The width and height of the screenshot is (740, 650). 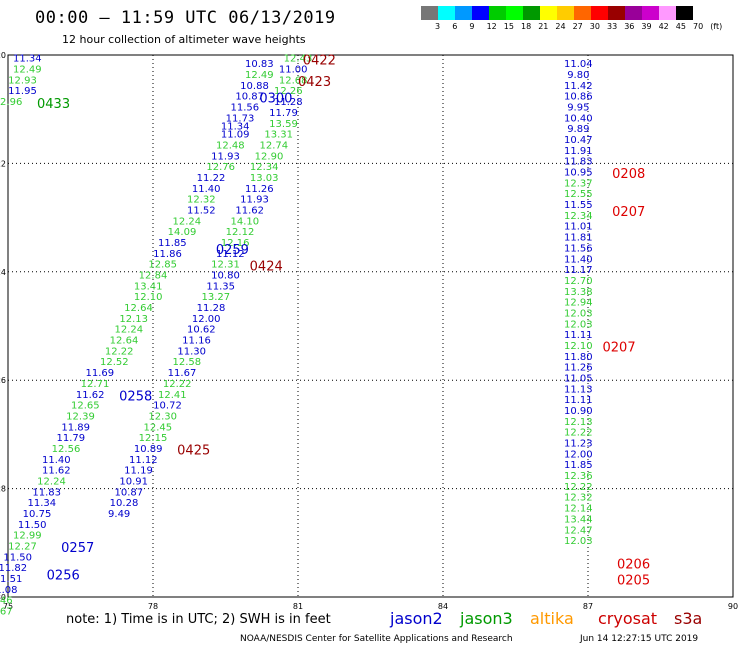 What do you see at coordinates (319, 60) in the screenshot?
I see `pass-time-label: 0422` at bounding box center [319, 60].